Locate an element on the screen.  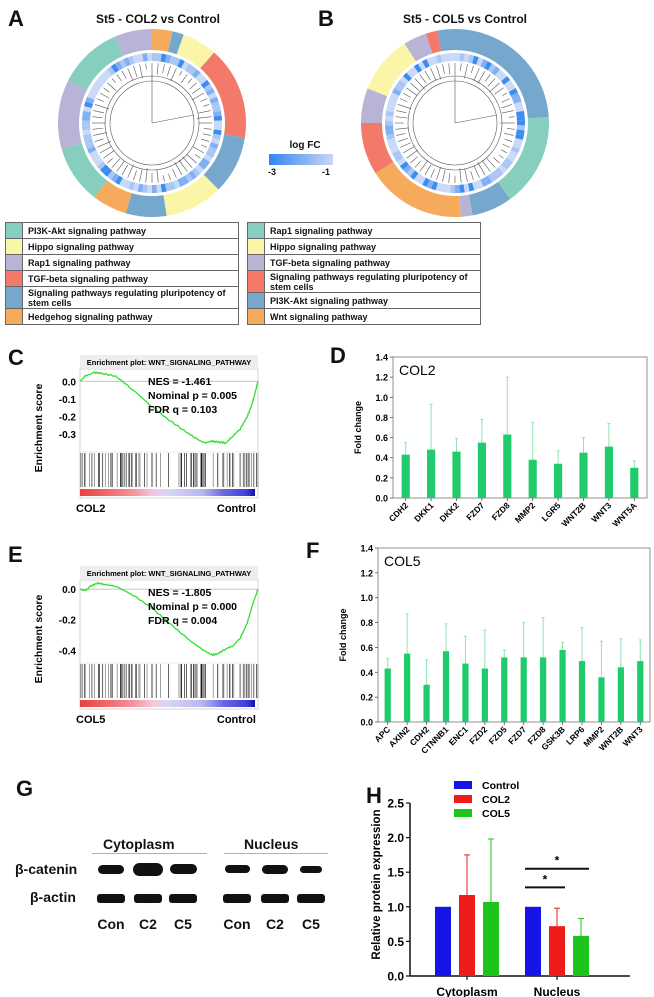
y-axis-label: Fold change is located at coordinates (343, 634).